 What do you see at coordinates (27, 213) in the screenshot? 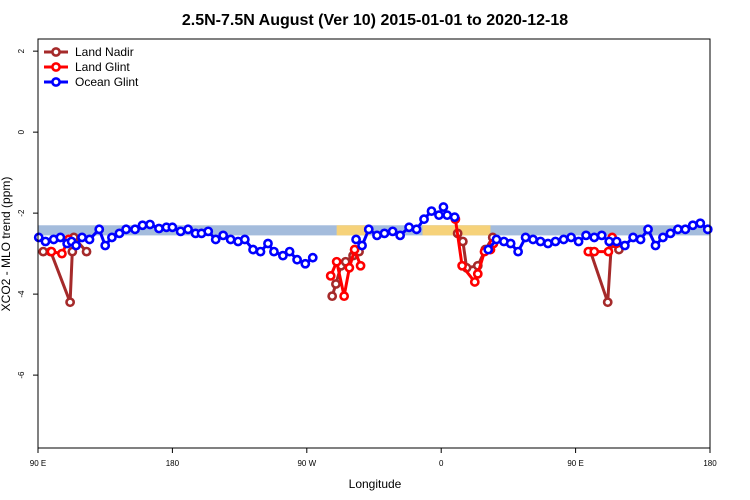
I see `y-axis: 2 0 -2 -4 -6` at bounding box center [27, 213].